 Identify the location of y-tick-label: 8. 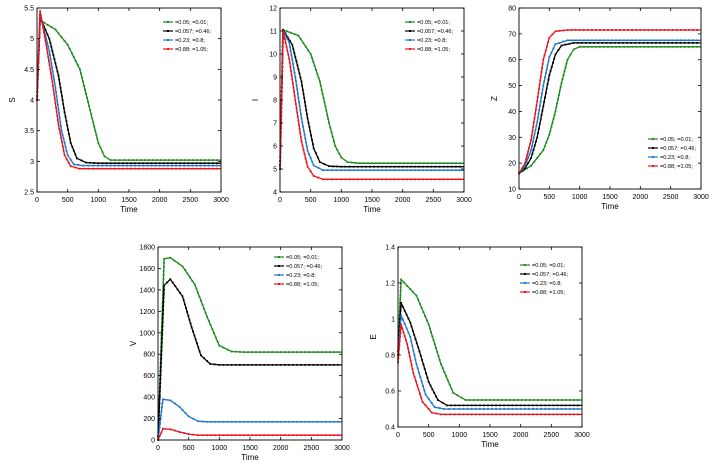
(275, 101).